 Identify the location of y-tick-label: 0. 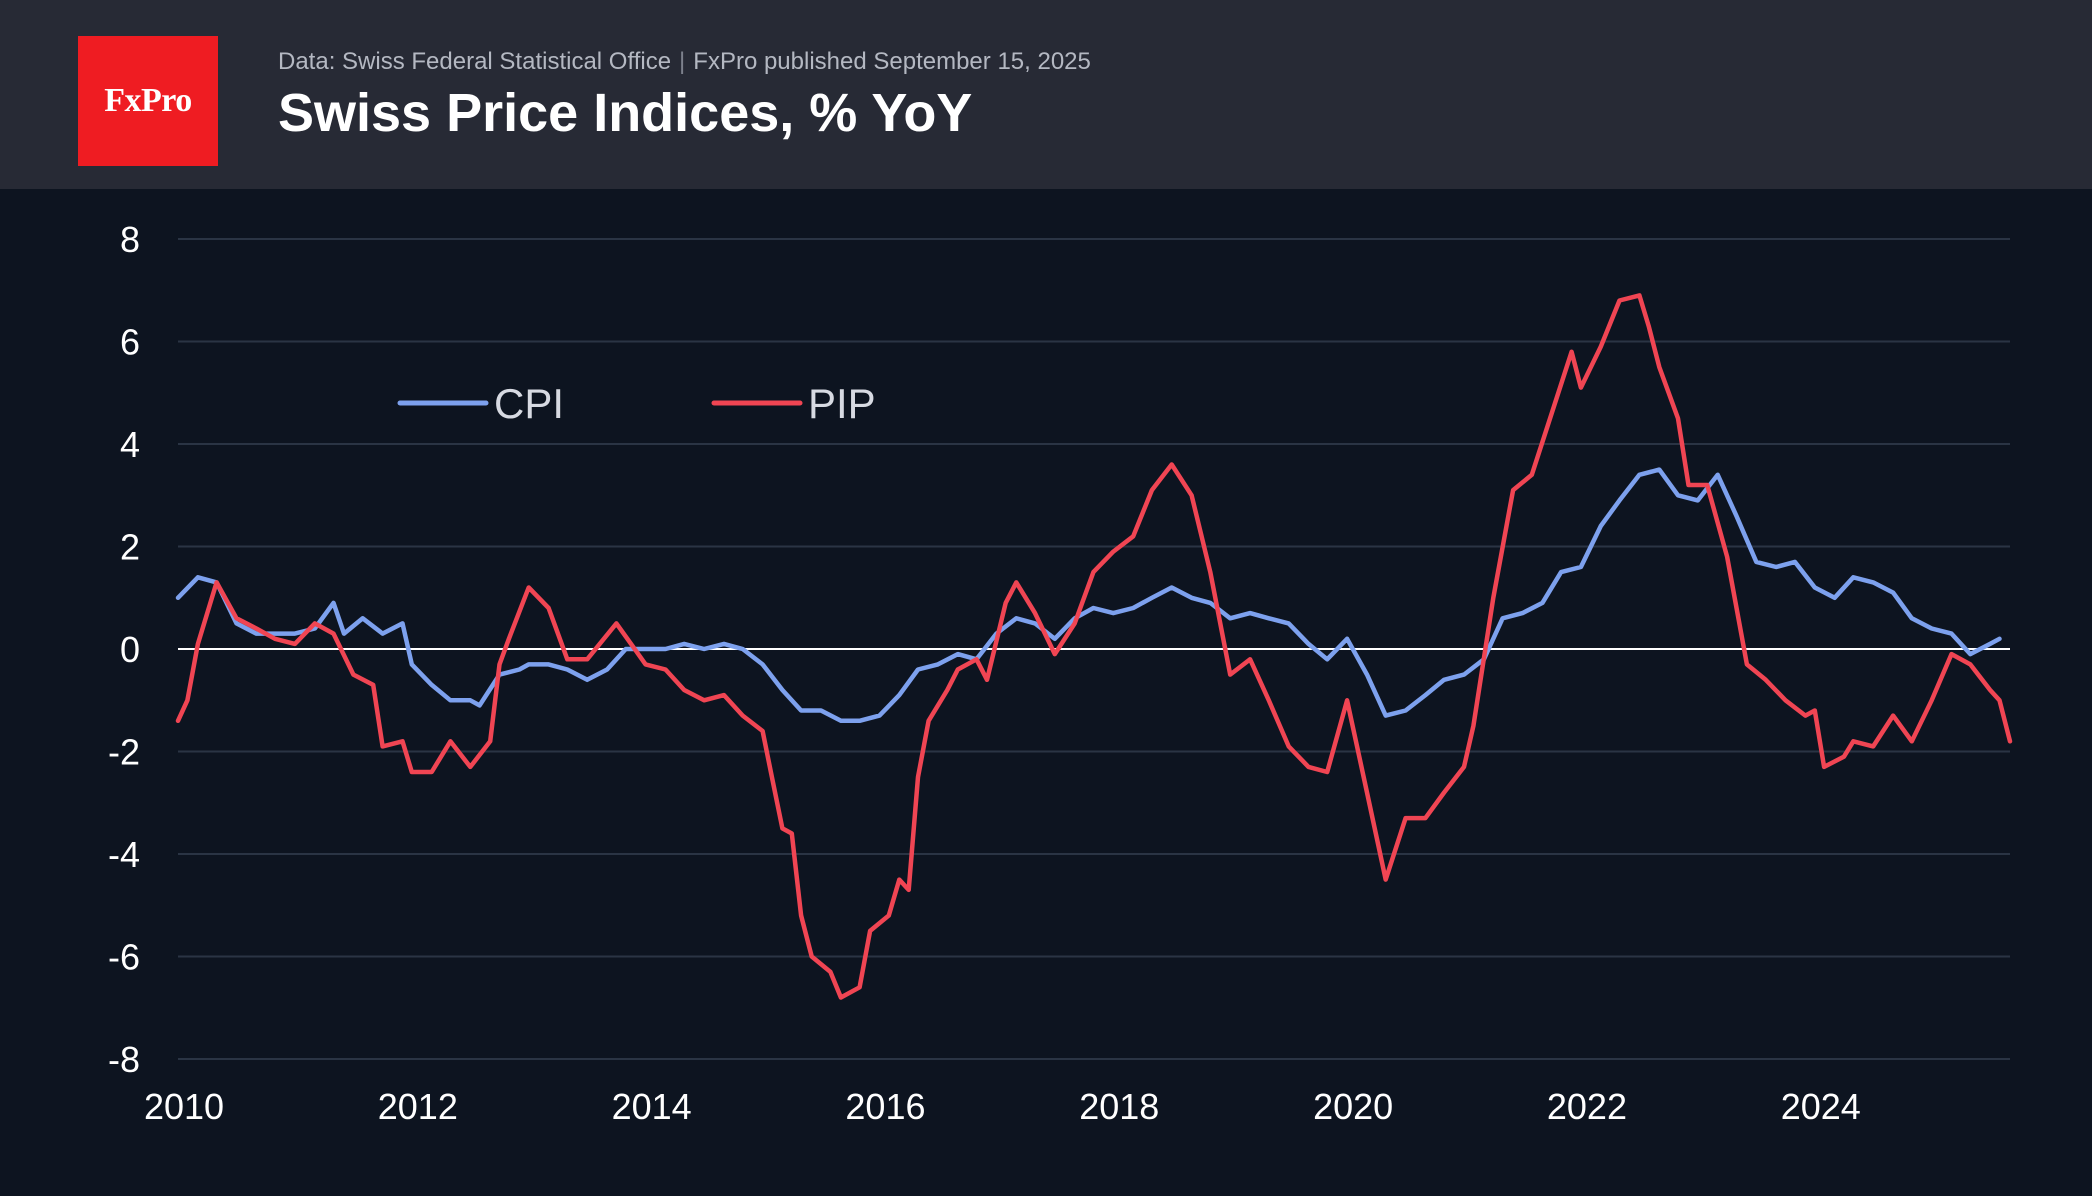
(130, 649).